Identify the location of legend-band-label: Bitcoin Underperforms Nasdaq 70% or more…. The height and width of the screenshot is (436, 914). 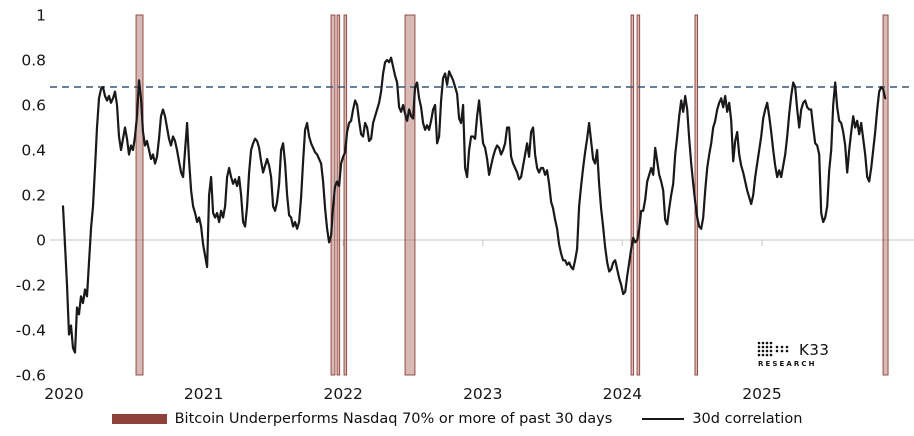
(393, 419).